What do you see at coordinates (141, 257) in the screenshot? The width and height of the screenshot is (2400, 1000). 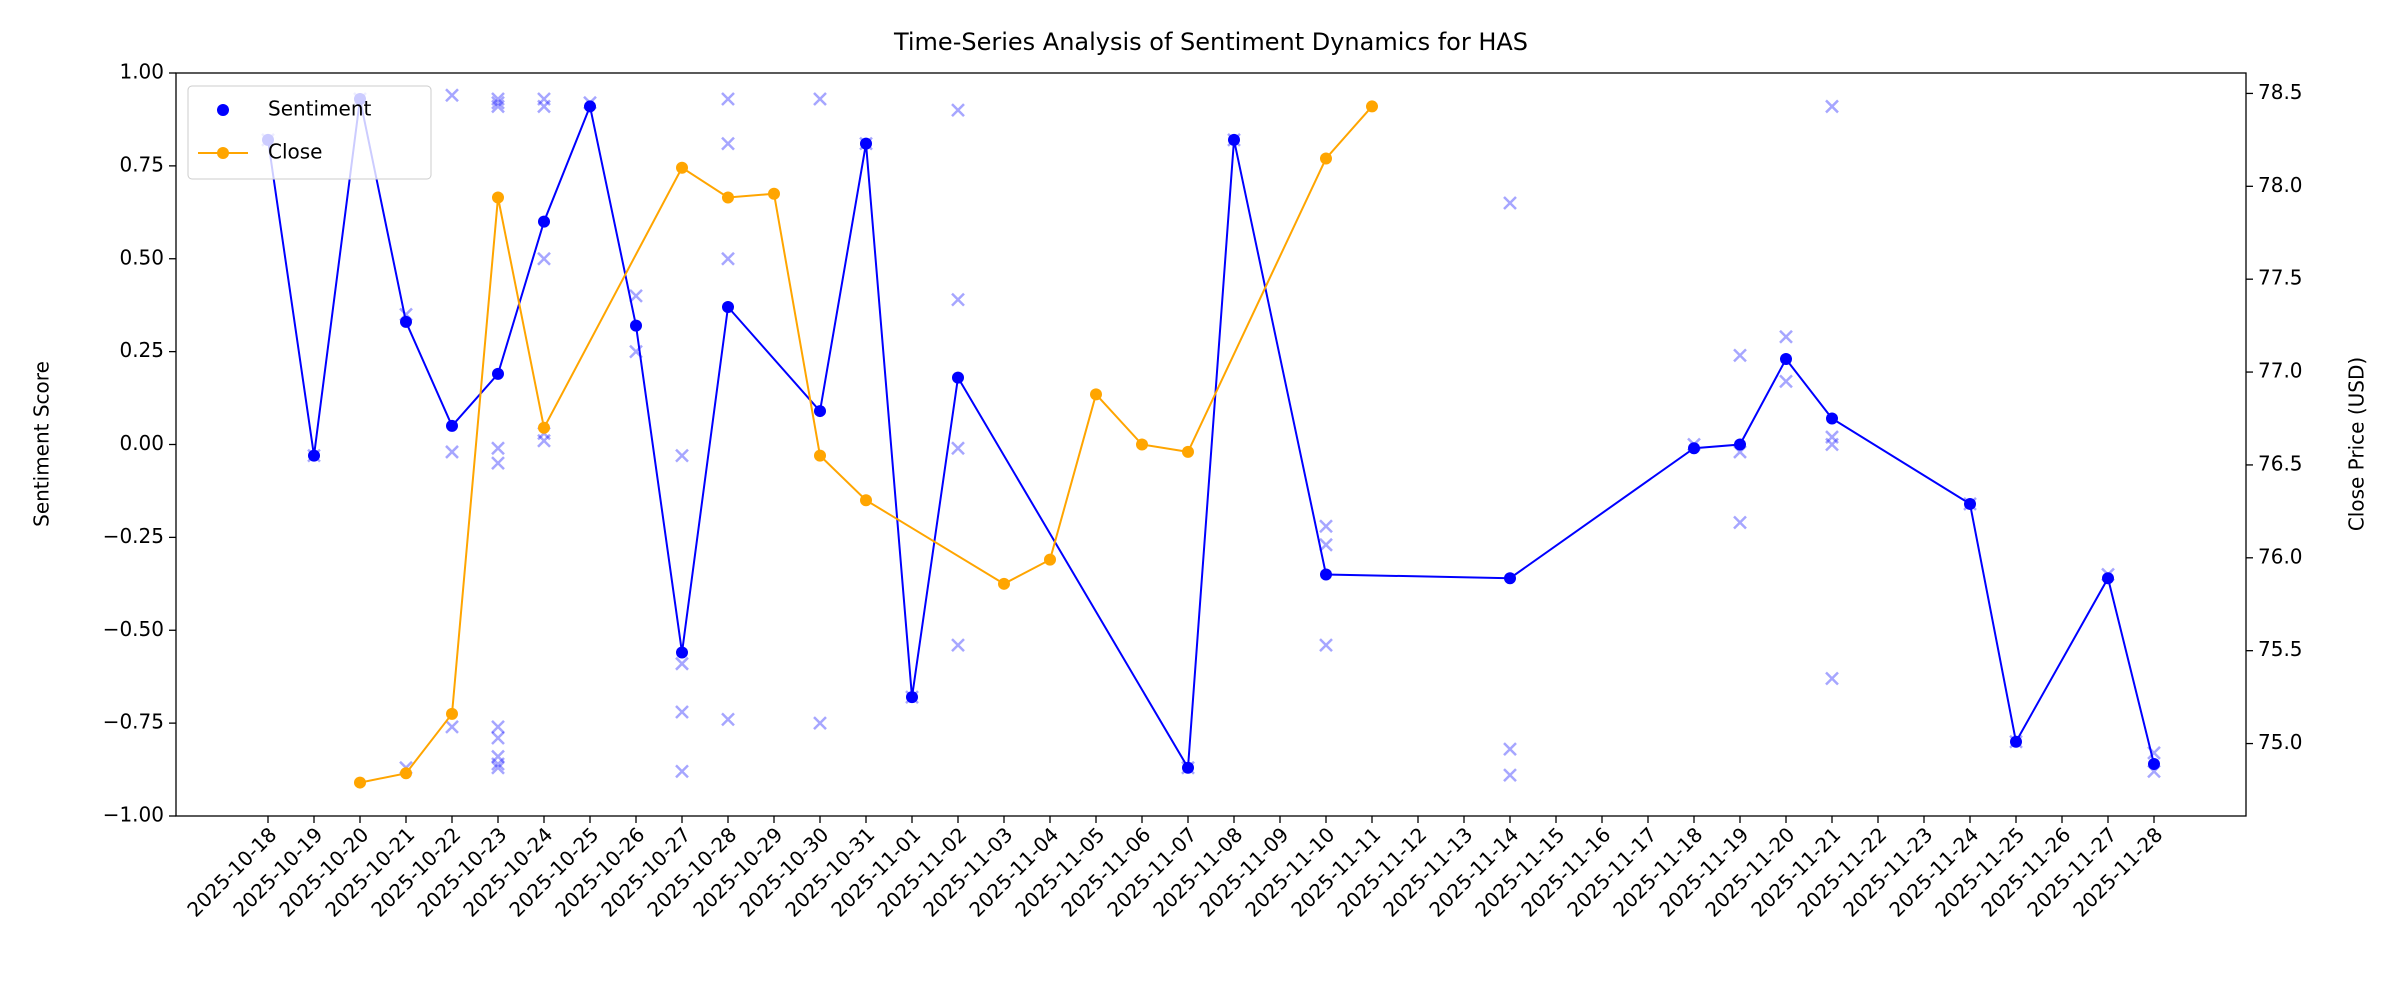 I see `y-tick-label: 0.50` at bounding box center [141, 257].